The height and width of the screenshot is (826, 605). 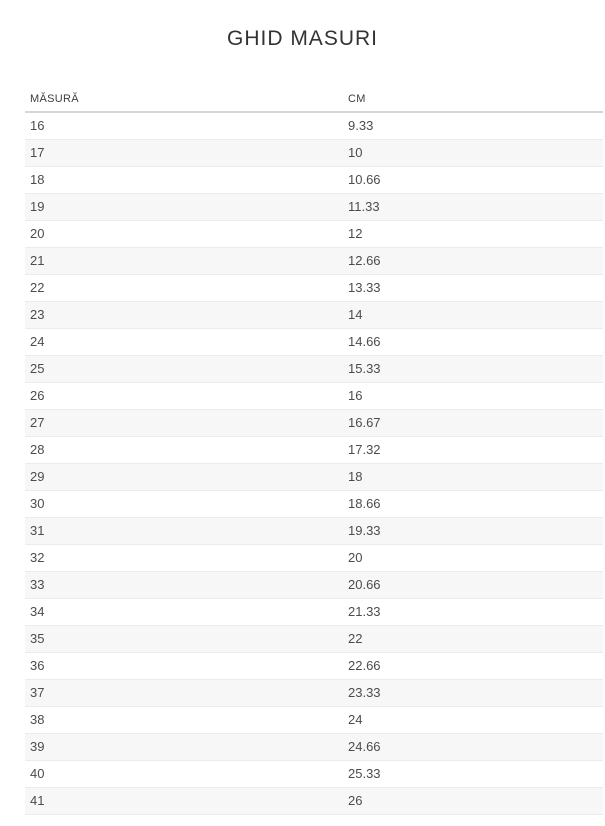 I want to click on size-cell: 27, so click(x=184, y=423).